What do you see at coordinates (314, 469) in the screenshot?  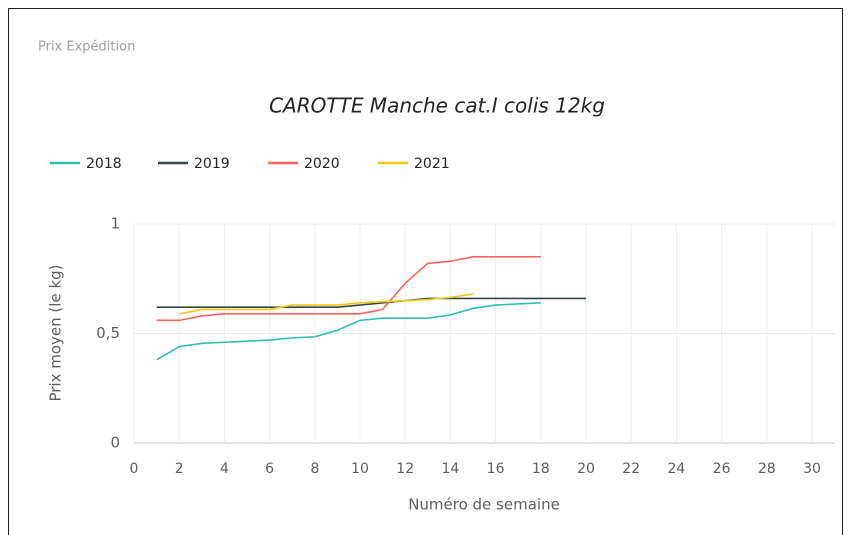 I see `x-tick-label: 8` at bounding box center [314, 469].